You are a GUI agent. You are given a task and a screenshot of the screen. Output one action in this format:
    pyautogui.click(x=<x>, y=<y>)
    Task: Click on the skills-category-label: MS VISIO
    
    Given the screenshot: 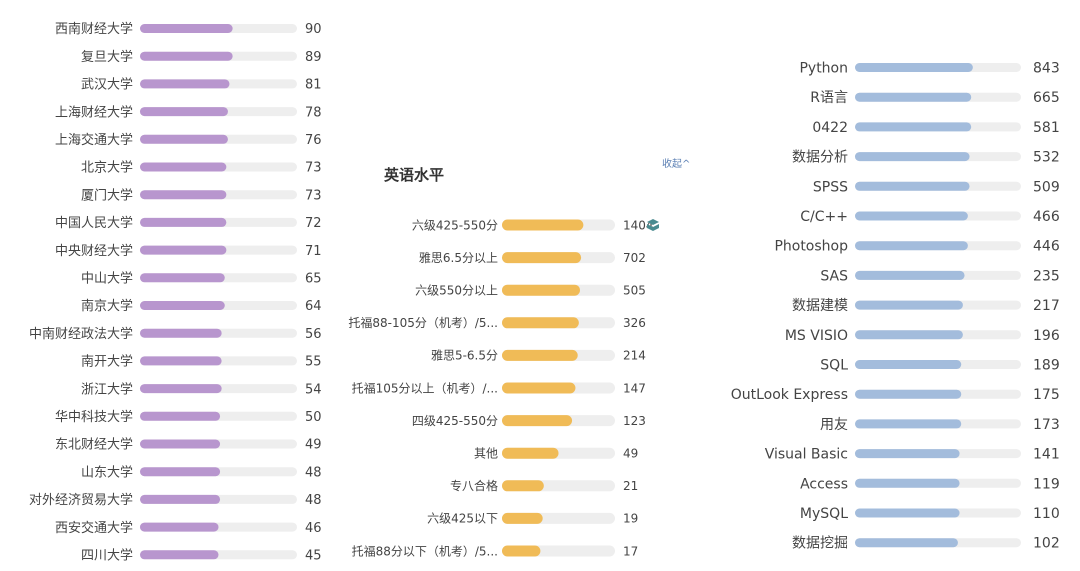 What is the action you would take?
    pyautogui.click(x=816, y=336)
    